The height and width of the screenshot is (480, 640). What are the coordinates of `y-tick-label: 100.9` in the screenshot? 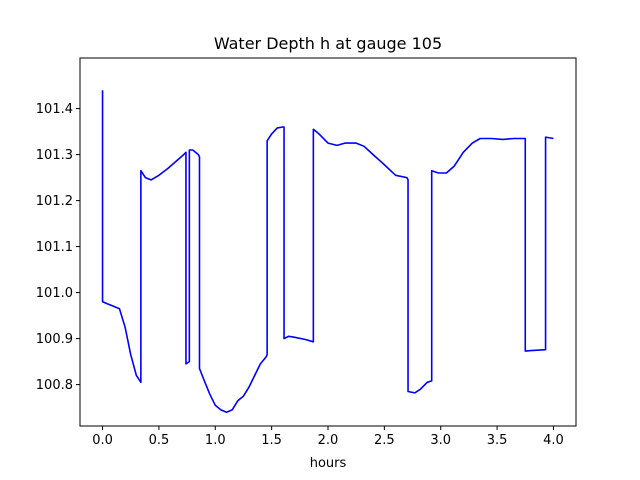 It's located at (54, 339).